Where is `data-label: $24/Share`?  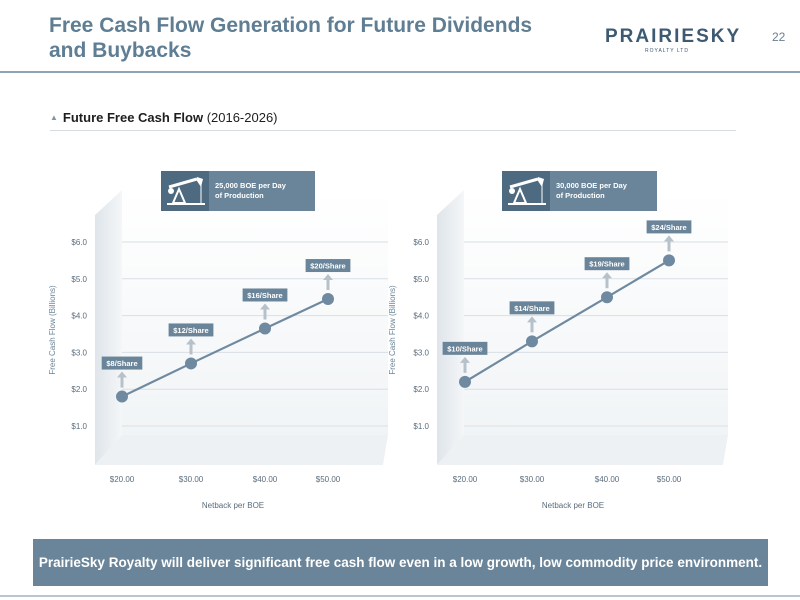 data-label: $24/Share is located at coordinates (668, 227).